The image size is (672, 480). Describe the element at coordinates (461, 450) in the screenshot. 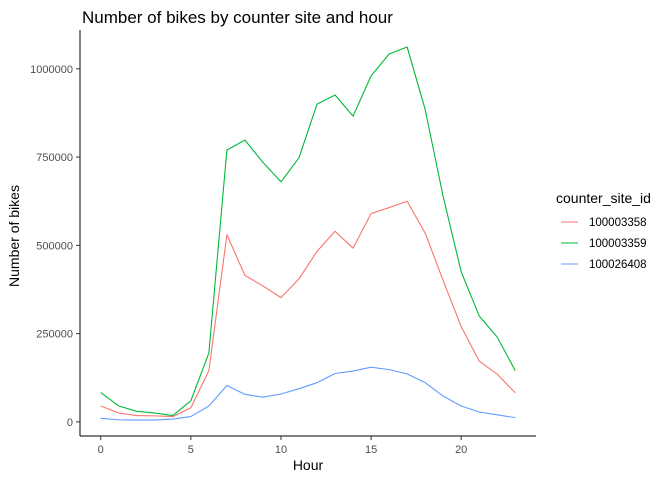

I see `x-tick-label: 20` at that location.